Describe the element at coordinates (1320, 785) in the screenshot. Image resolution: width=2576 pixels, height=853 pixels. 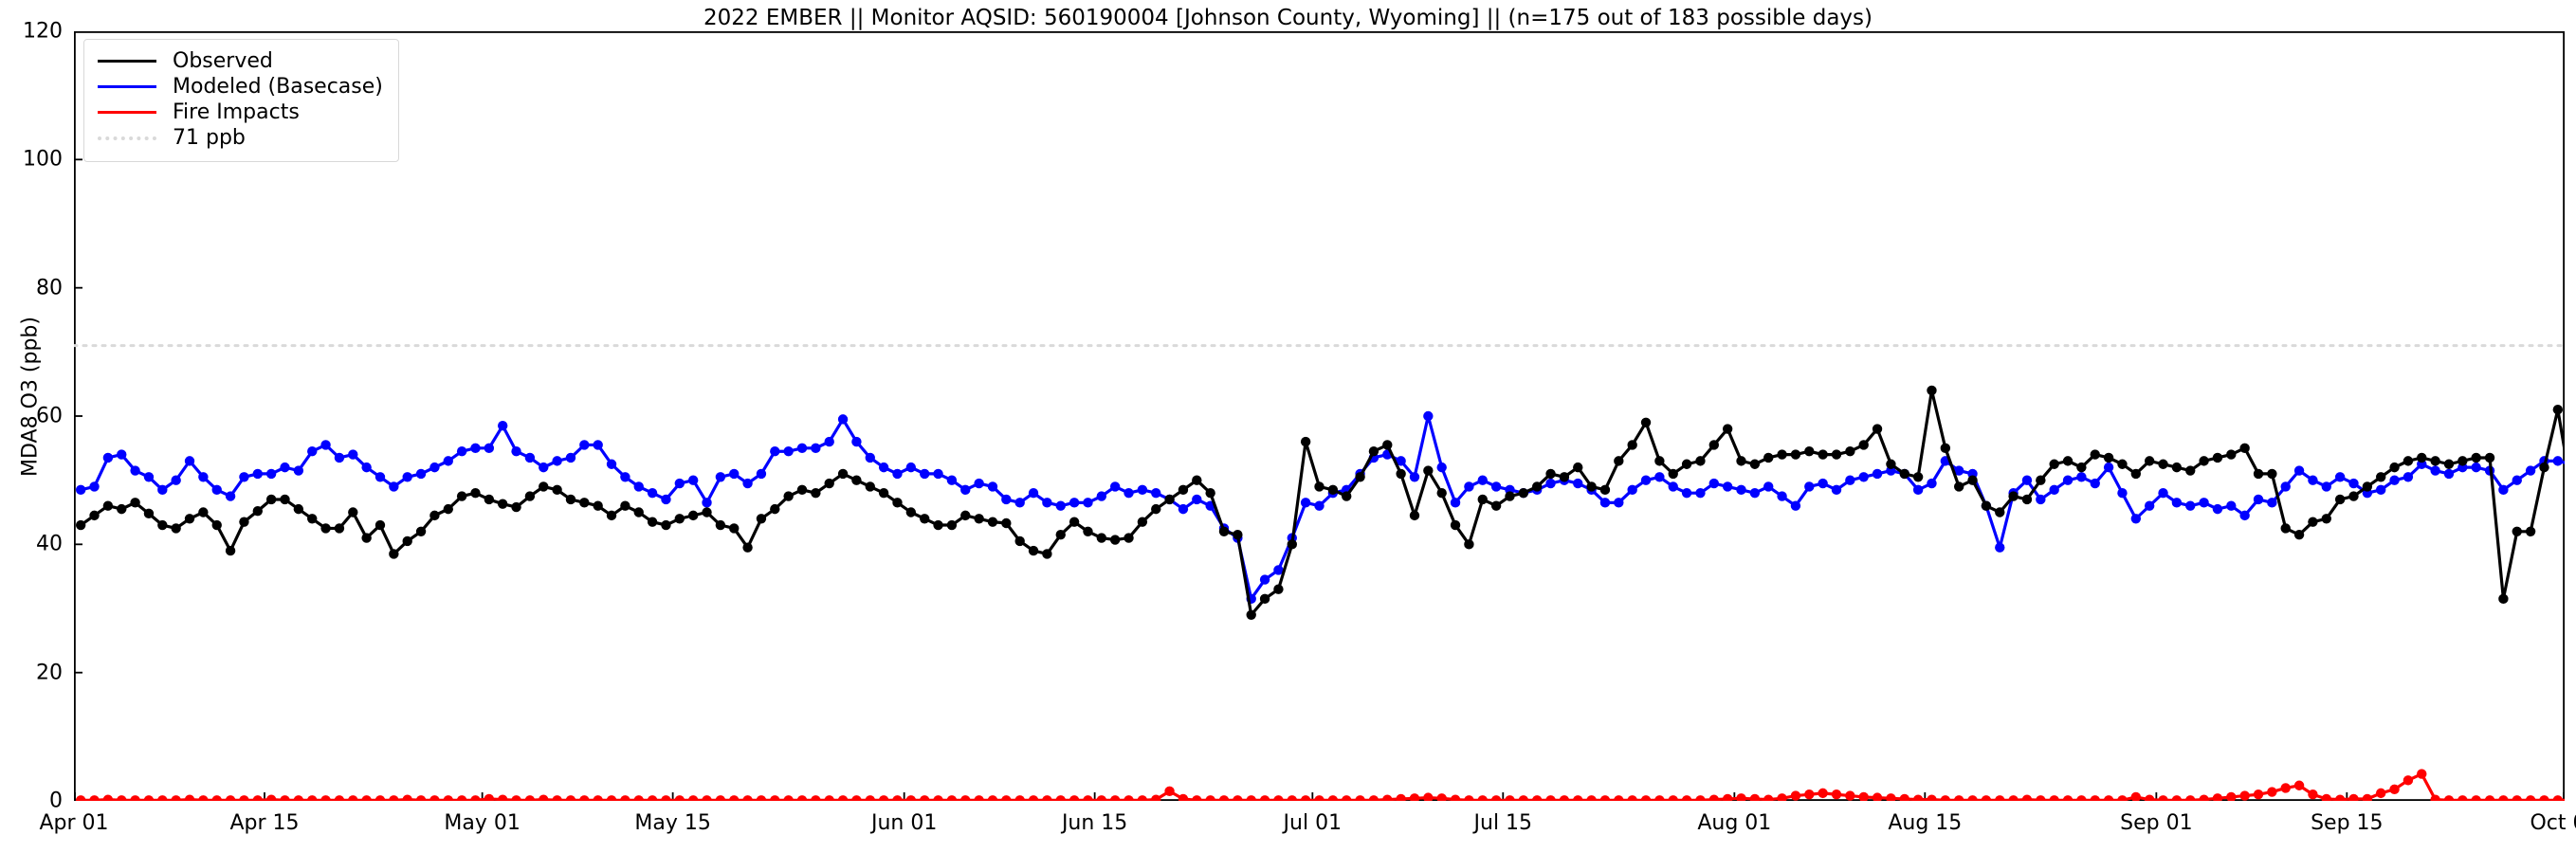
I see `series-fire-impacts` at that location.